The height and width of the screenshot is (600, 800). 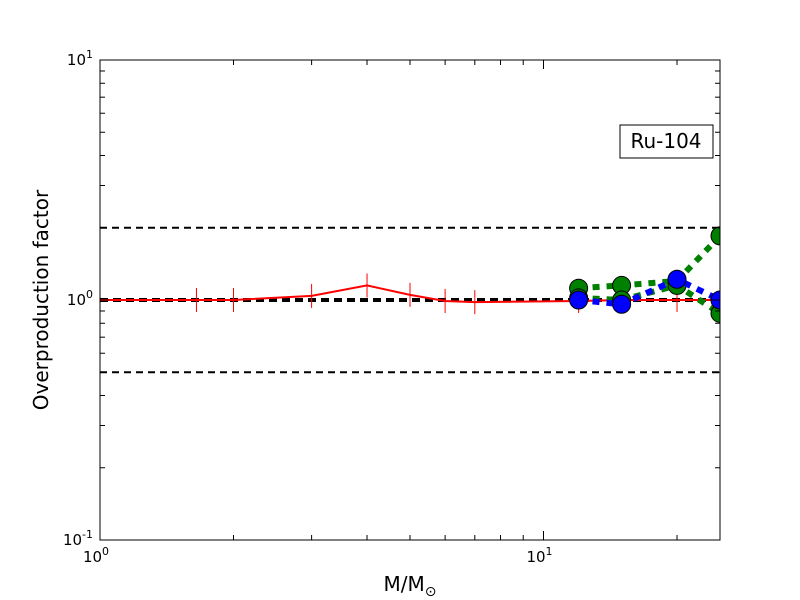 What do you see at coordinates (76, 300) in the screenshot?
I see `y-tick-label-base-1: 10` at bounding box center [76, 300].